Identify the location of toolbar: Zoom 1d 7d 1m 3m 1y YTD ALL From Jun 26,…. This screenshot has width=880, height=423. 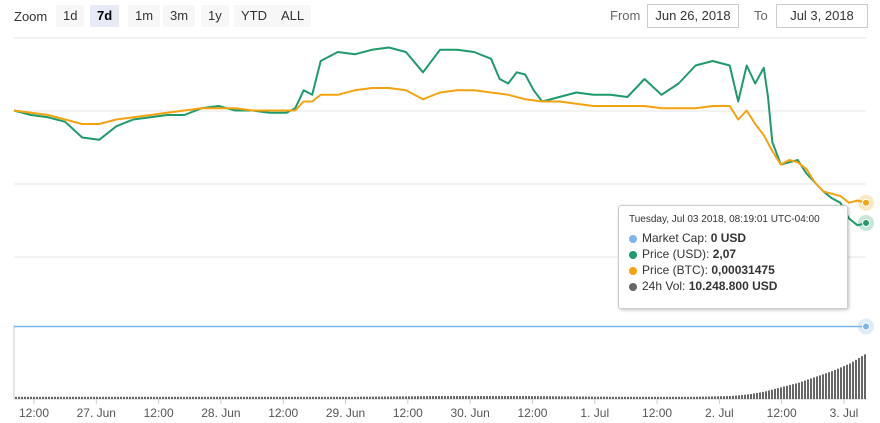
(440, 17).